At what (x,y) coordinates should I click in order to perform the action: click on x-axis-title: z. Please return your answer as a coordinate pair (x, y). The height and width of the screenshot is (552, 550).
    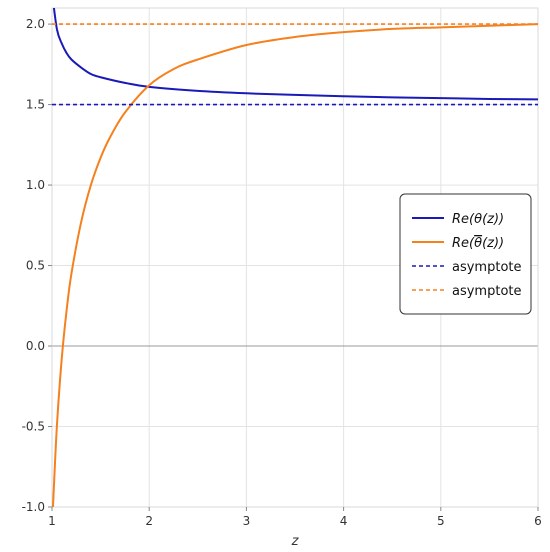
    Looking at the image, I should click on (295, 541).